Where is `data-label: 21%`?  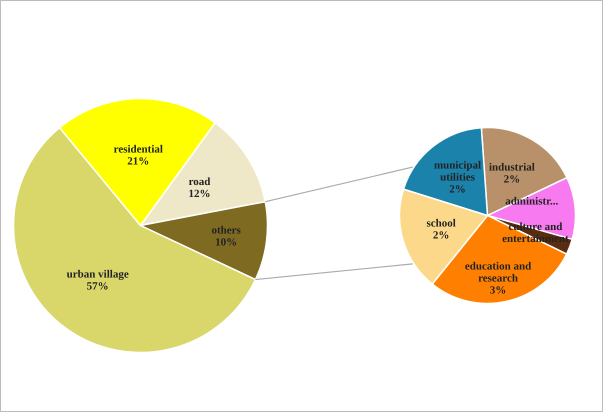
data-label: 21% is located at coordinates (138, 162).